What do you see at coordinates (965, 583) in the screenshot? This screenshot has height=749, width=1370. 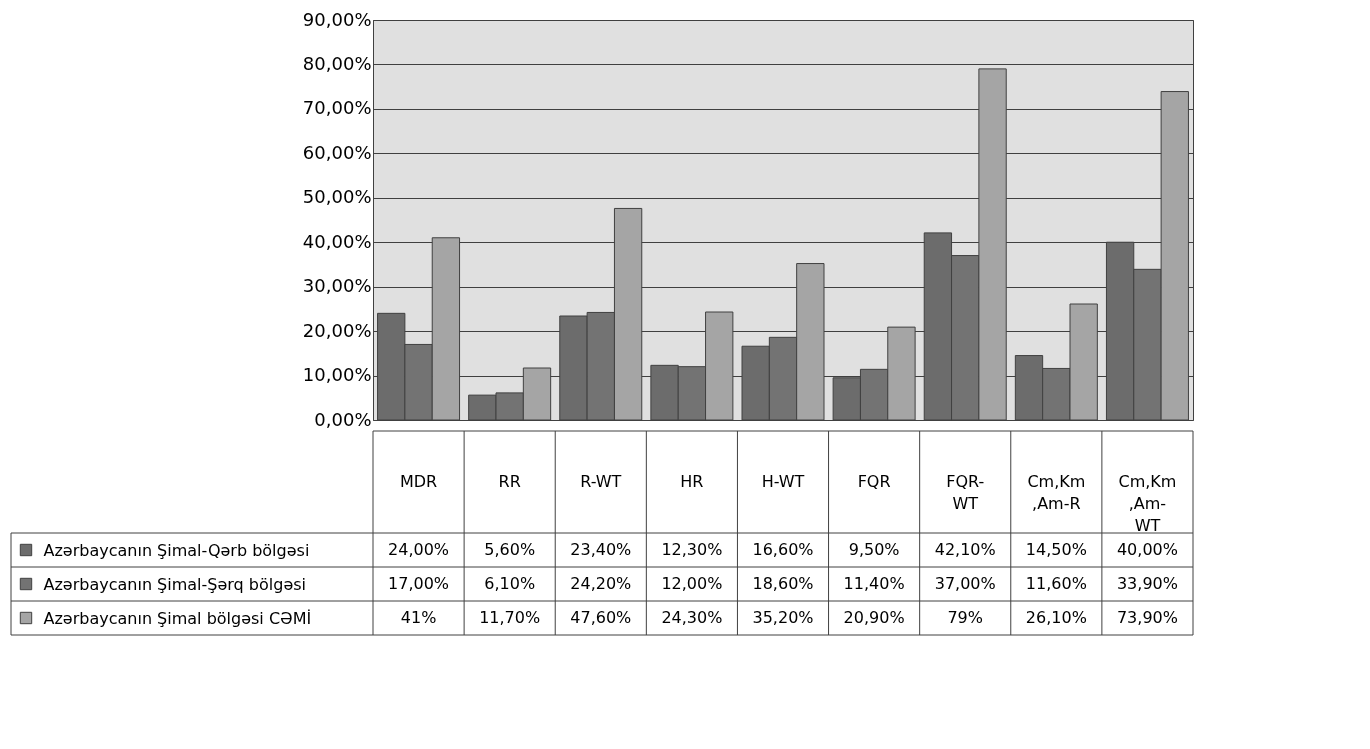 I see `data-label: 37,00%` at bounding box center [965, 583].